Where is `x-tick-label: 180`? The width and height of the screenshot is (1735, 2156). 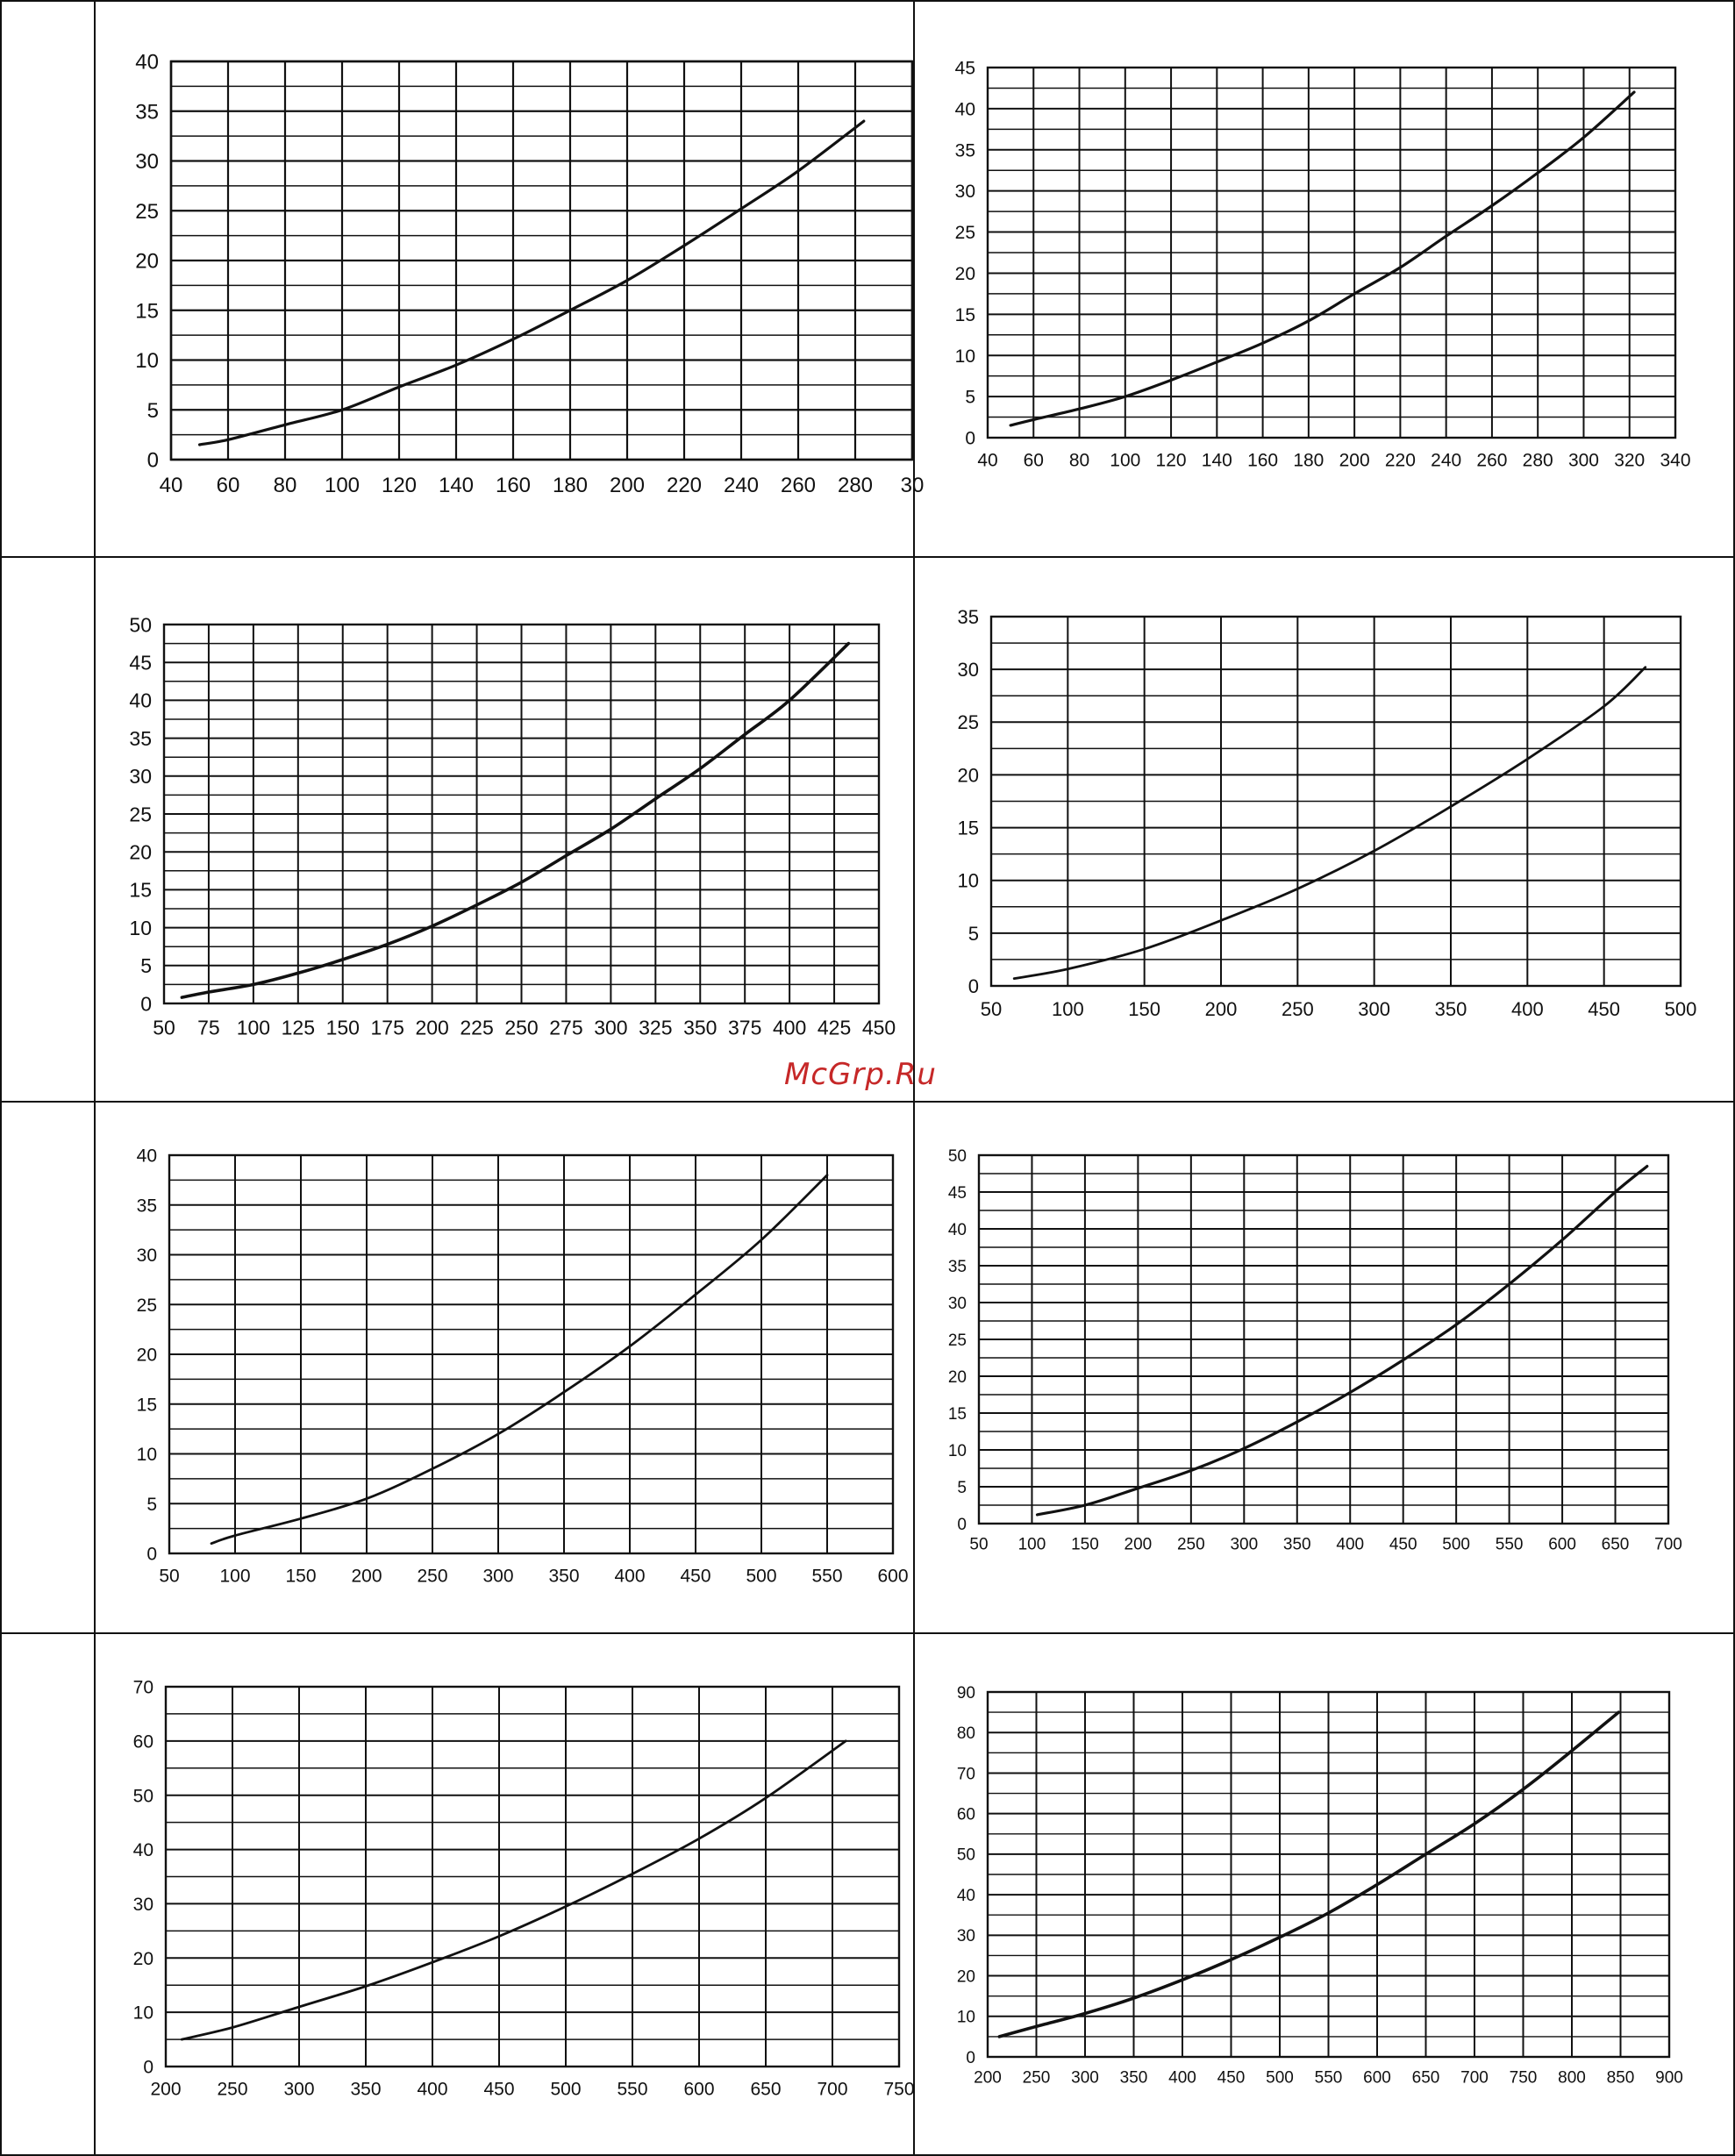
x-tick-label: 180 is located at coordinates (1308, 461).